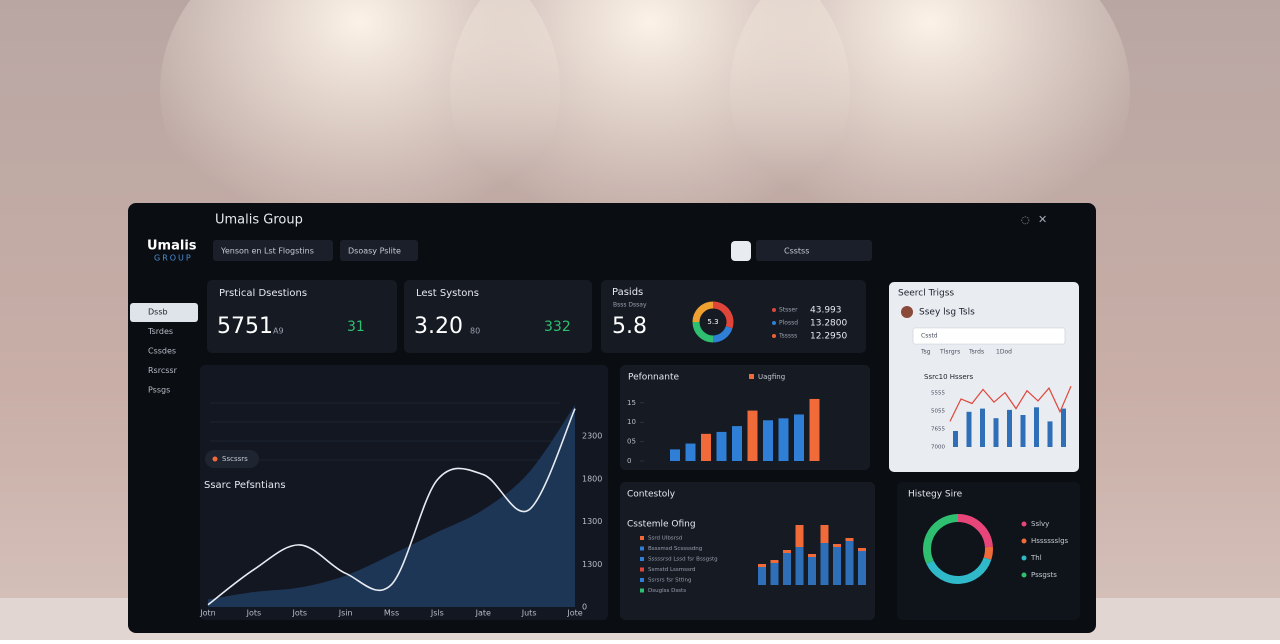  What do you see at coordinates (159, 390) in the screenshot?
I see `nav-item: Pssgs` at bounding box center [159, 390].